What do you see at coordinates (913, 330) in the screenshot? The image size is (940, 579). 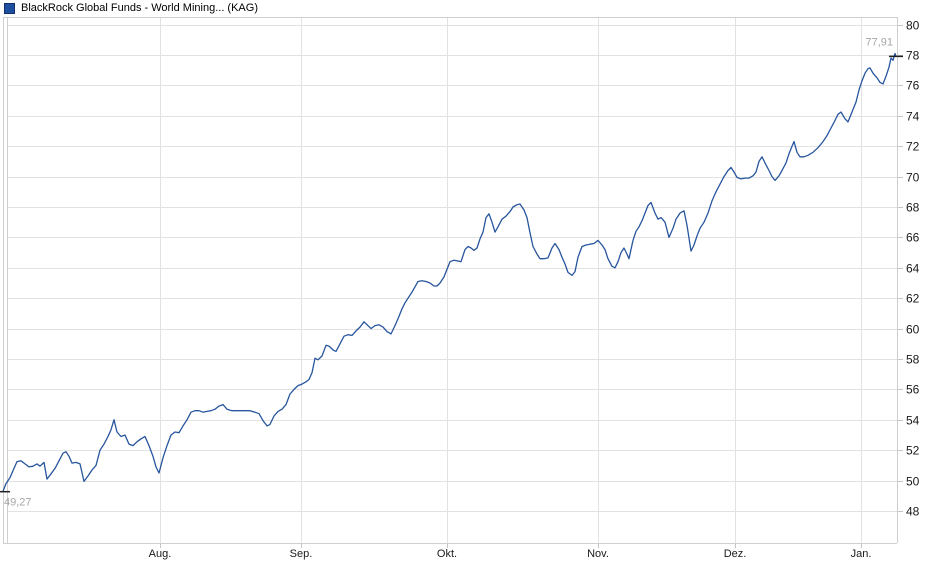 I see `y-axis-label: 60` at bounding box center [913, 330].